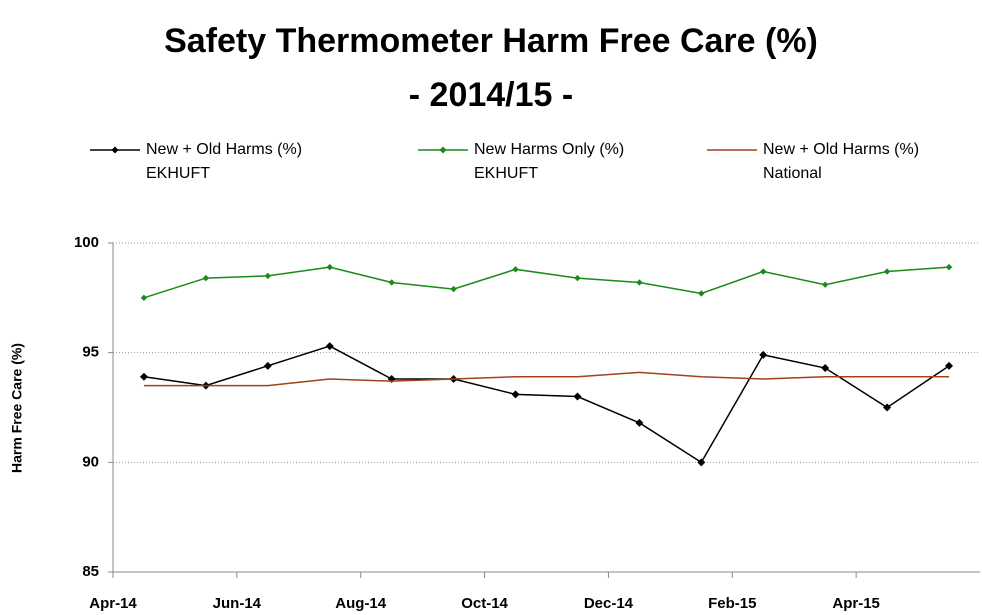 The width and height of the screenshot is (982, 615). What do you see at coordinates (856, 603) in the screenshot?
I see `x-tick-label: Apr-15` at bounding box center [856, 603].